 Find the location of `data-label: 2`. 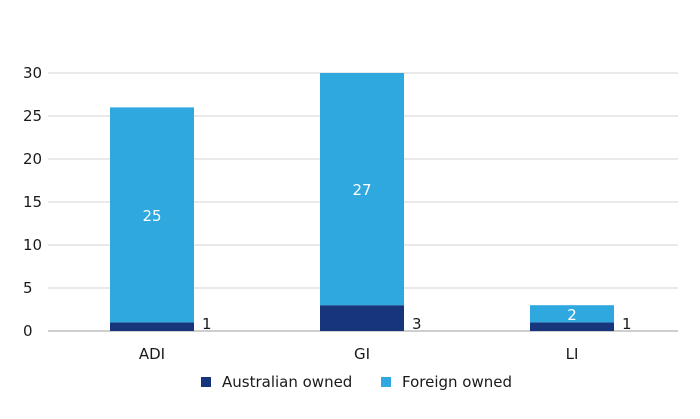

data-label: 2 is located at coordinates (572, 315).